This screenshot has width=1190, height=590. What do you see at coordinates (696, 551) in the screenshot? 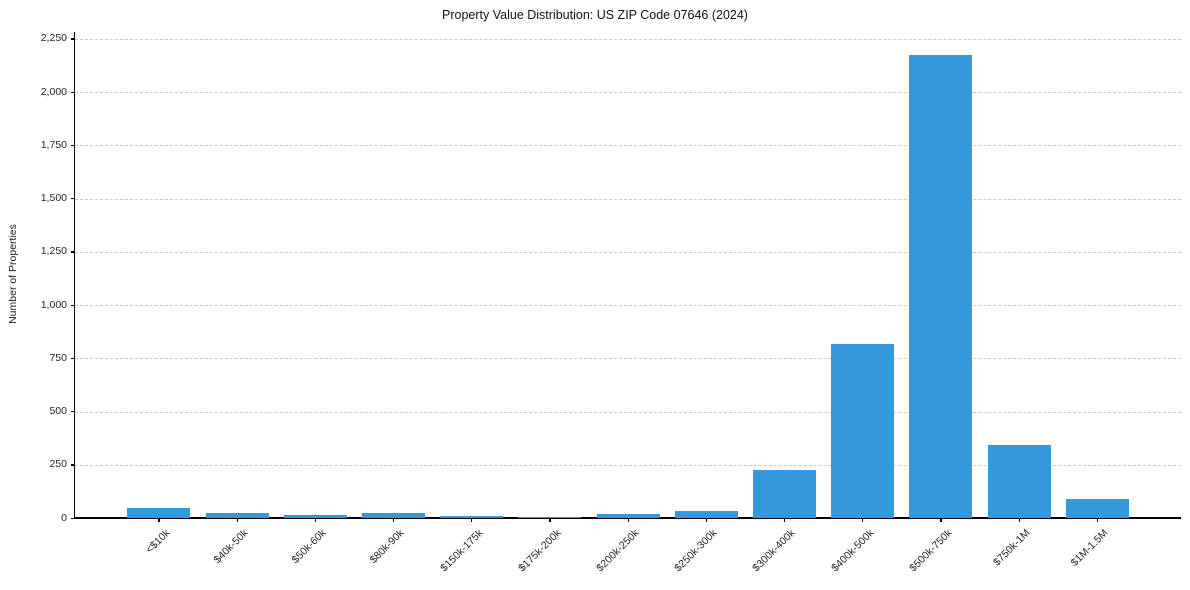
I see `x-tick-label: $250k-300k` at bounding box center [696, 551].